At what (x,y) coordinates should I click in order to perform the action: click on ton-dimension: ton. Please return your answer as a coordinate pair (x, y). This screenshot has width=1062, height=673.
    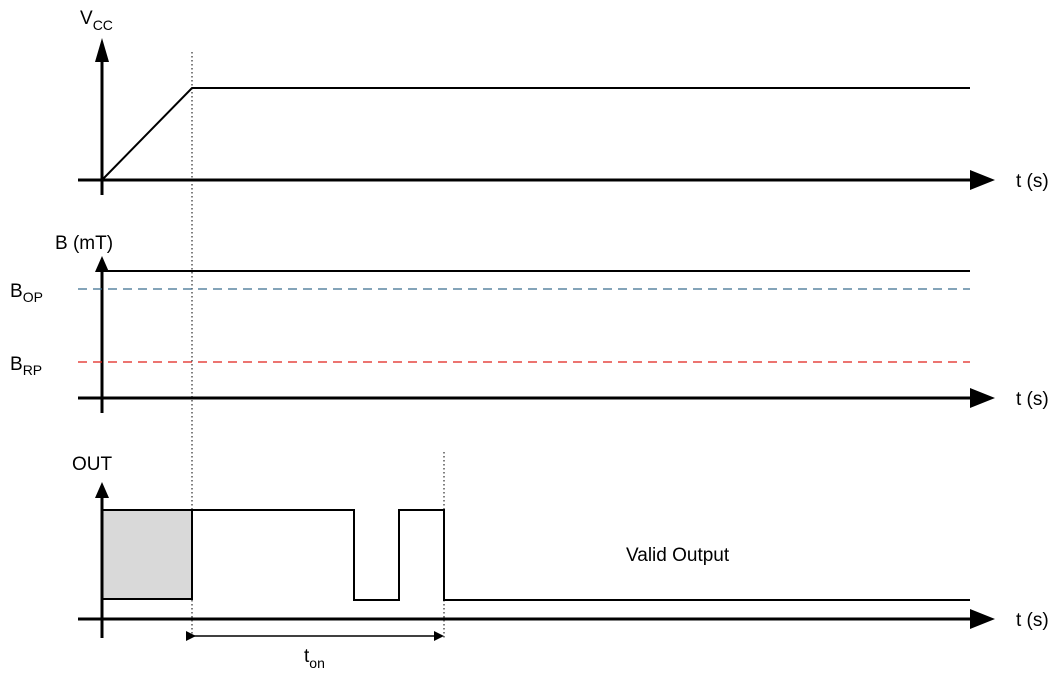
    Looking at the image, I should click on (315, 651).